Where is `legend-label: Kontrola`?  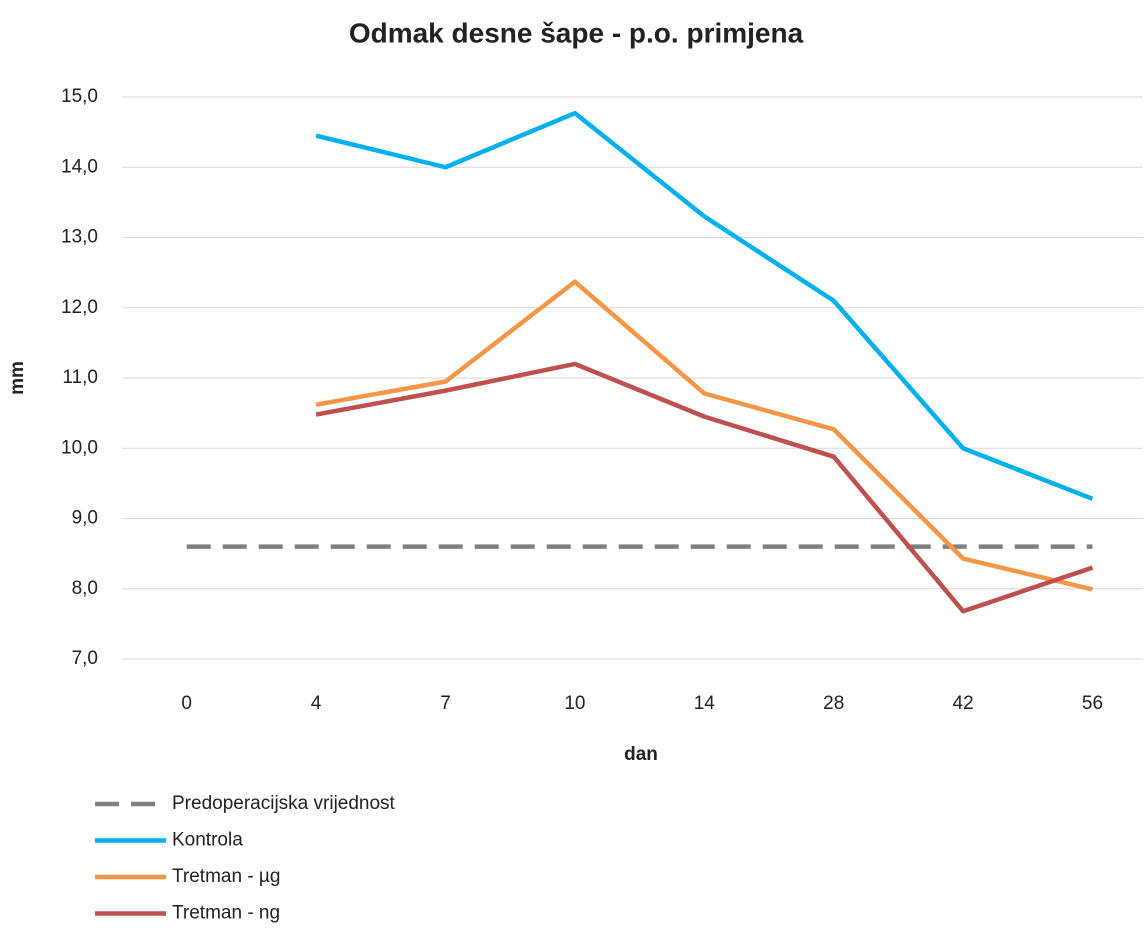
legend-label: Kontrola is located at coordinates (207, 840).